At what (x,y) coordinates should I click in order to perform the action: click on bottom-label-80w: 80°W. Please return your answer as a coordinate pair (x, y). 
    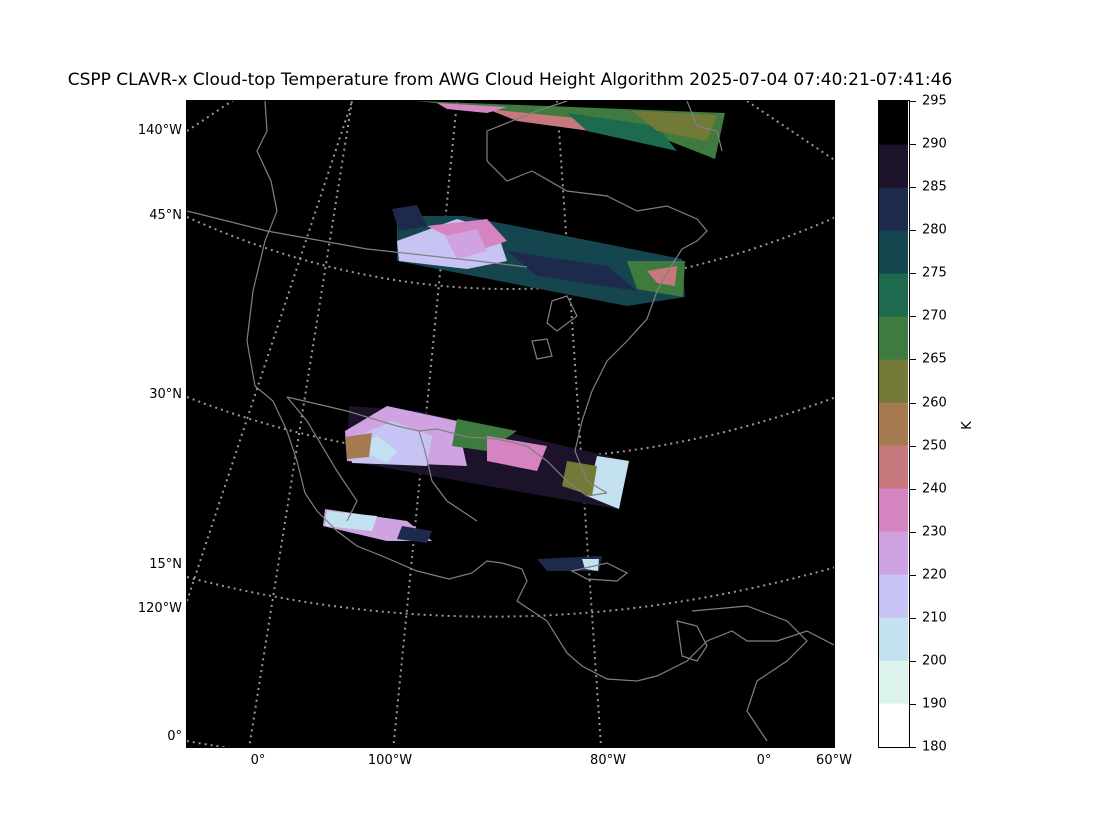
    Looking at the image, I should click on (608, 760).